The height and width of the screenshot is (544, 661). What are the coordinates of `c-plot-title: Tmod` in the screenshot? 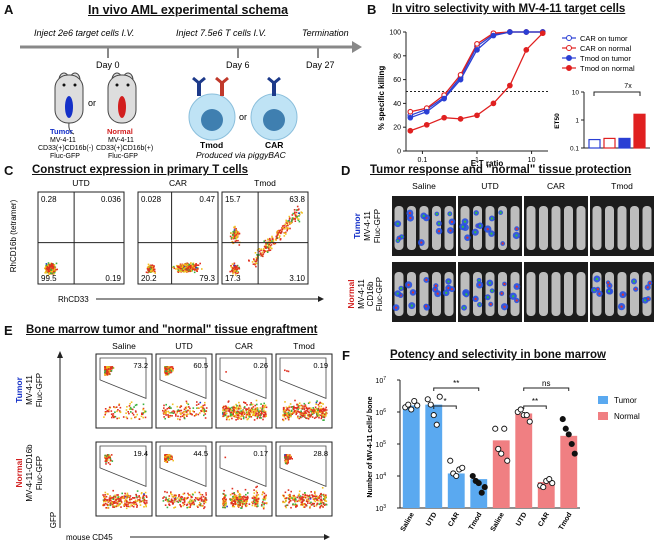 It's located at (265, 183).